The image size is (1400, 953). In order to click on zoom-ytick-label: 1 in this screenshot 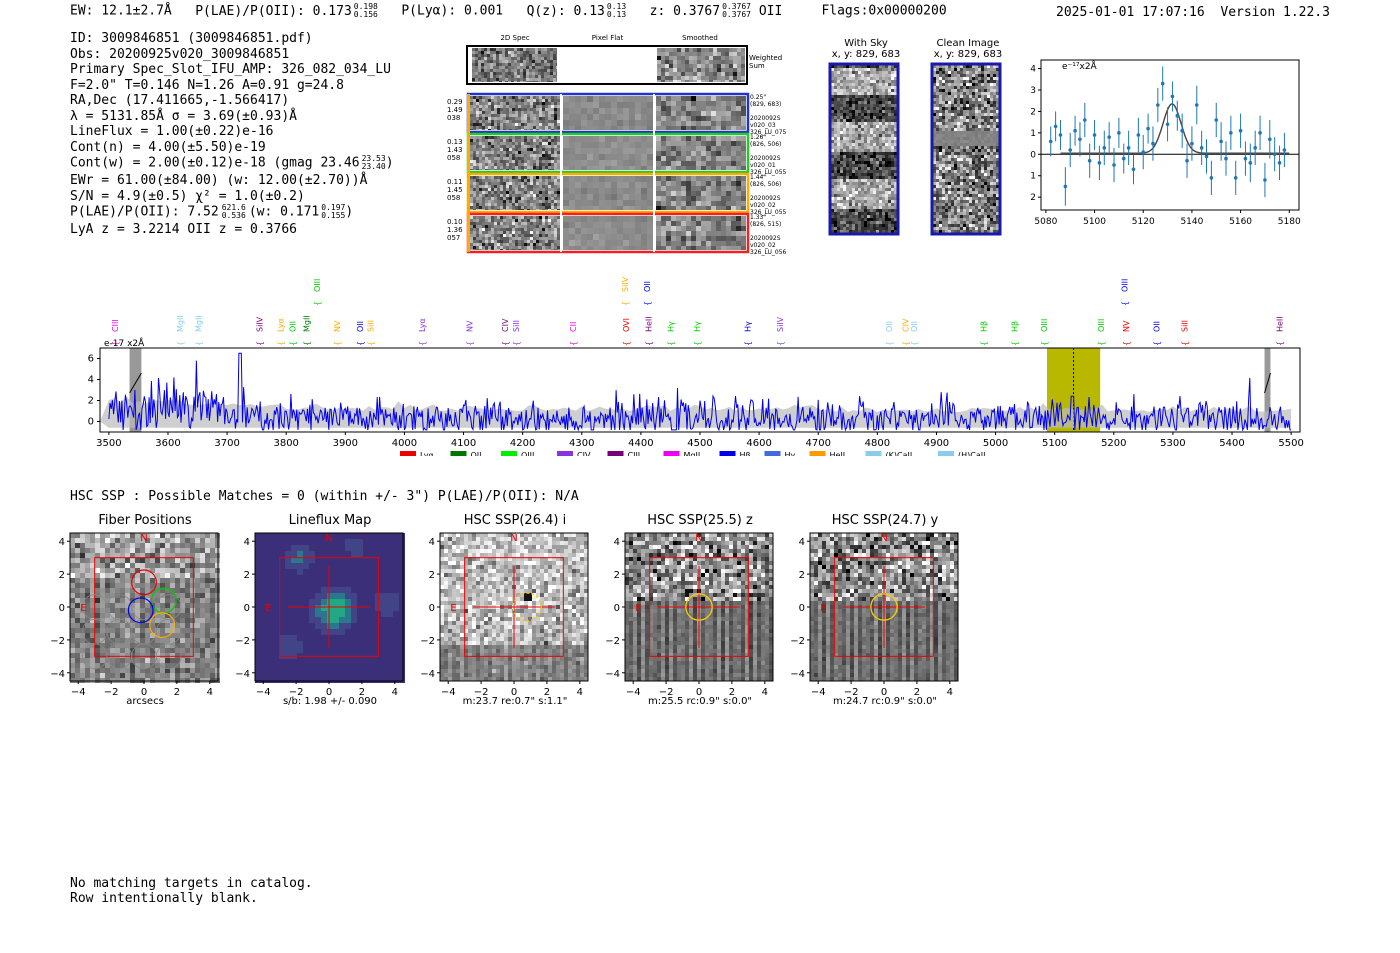, I will do `click(1033, 134)`.